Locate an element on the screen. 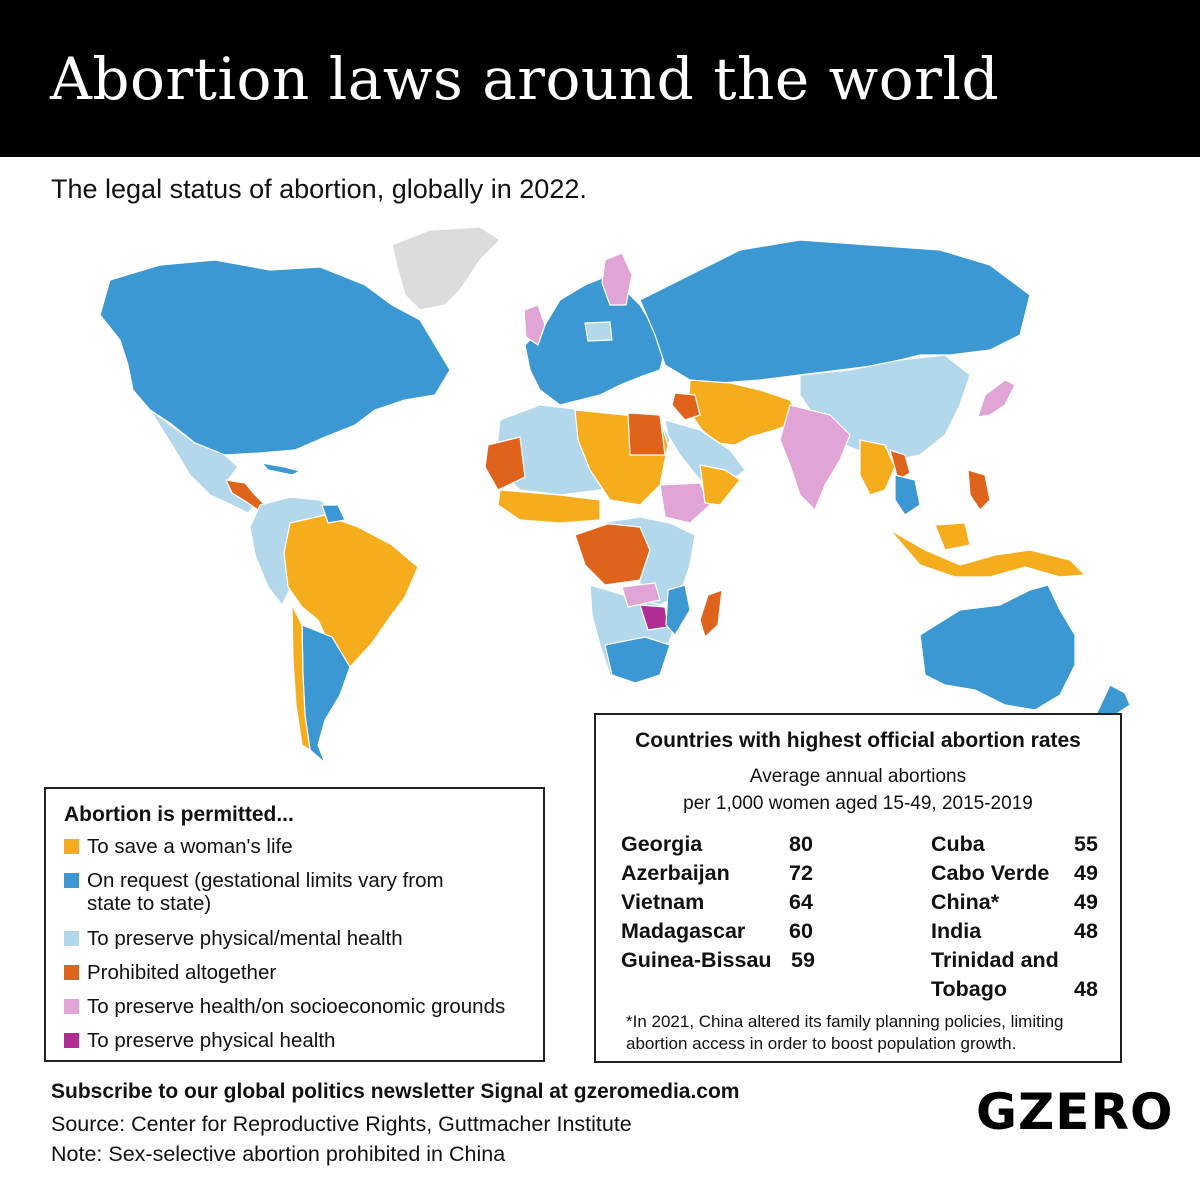 The height and width of the screenshot is (1181, 1200). region-brazil is located at coordinates (351, 591).